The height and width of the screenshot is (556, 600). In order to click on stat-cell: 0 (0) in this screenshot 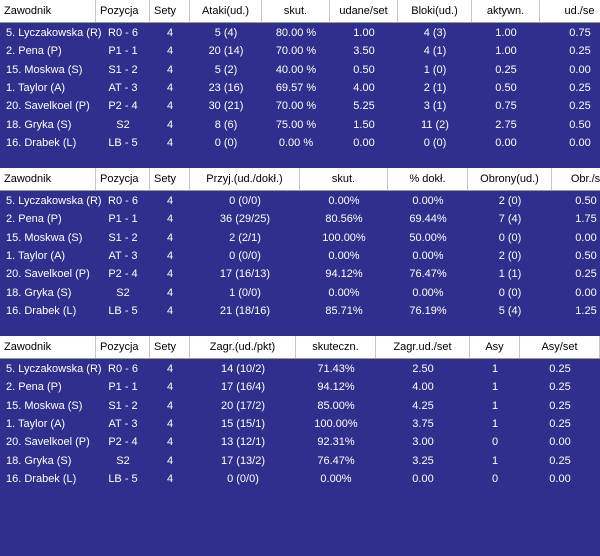, I will do `click(435, 142)`.